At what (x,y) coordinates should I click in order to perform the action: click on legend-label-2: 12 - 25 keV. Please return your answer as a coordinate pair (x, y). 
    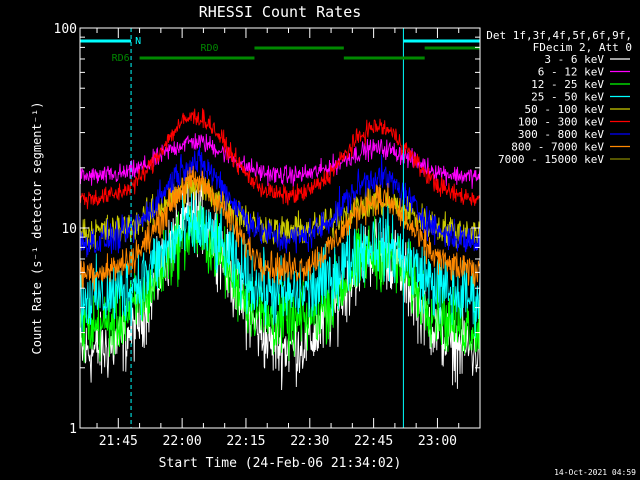
    Looking at the image, I should click on (567, 84).